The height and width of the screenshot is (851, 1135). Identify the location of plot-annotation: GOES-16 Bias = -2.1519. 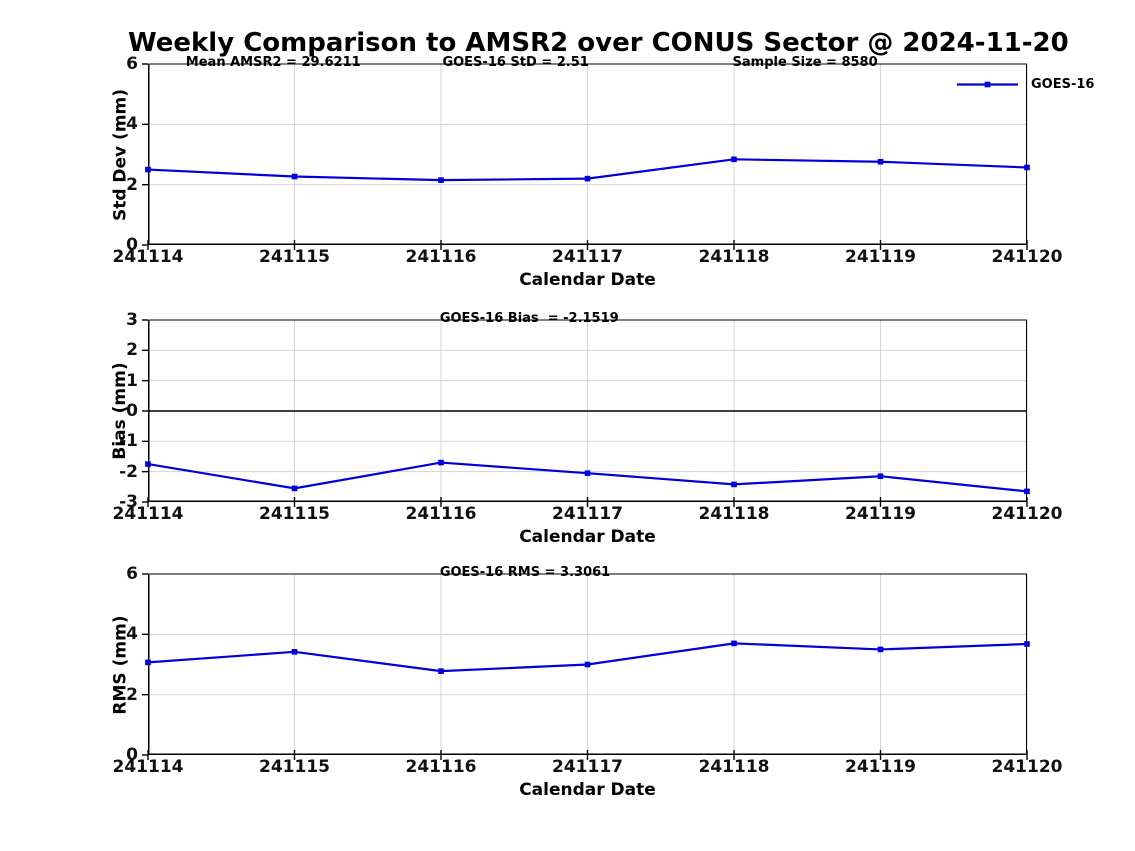
(529, 318).